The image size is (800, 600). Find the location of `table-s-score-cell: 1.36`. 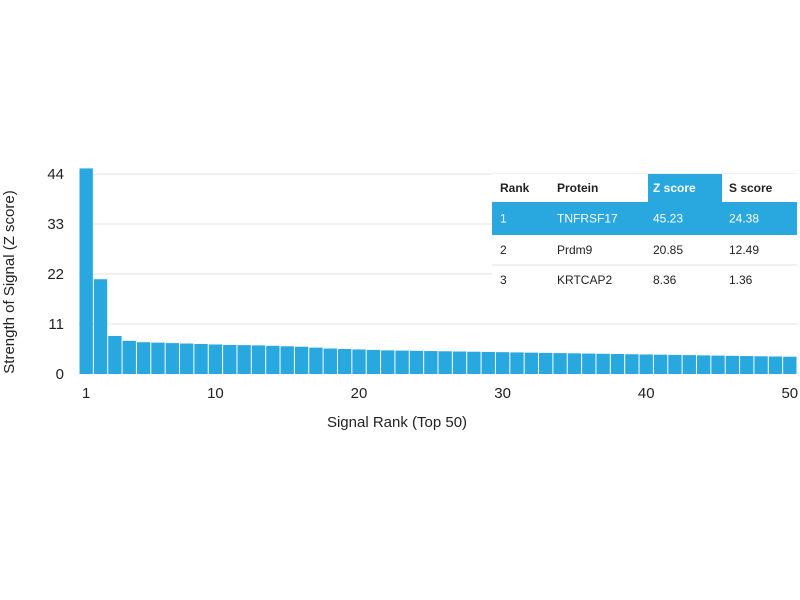

table-s-score-cell: 1.36 is located at coordinates (741, 280).